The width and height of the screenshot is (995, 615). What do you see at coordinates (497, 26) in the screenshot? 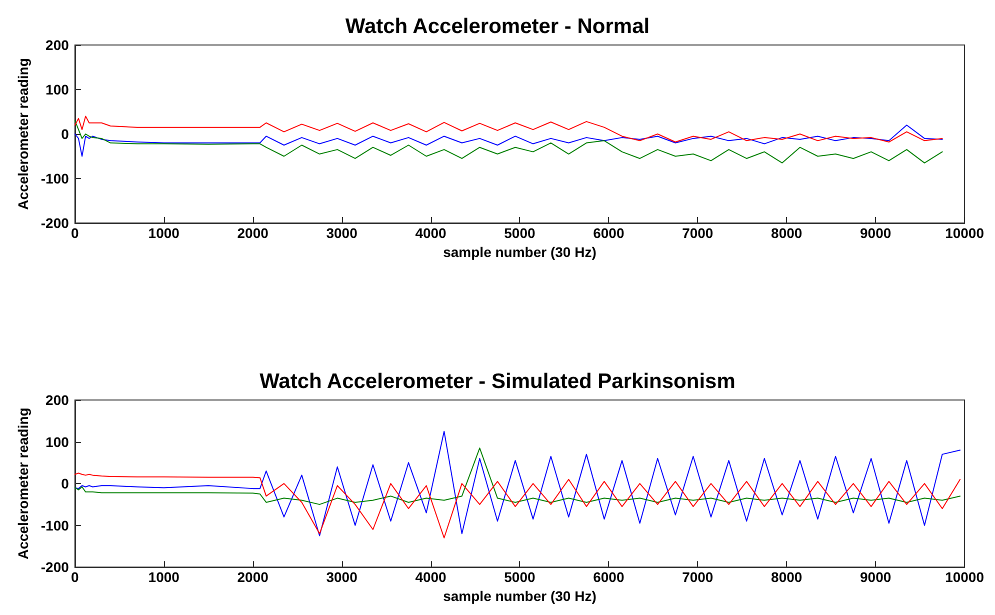
I see `chart-title: Watch Accelerometer - Normal` at bounding box center [497, 26].